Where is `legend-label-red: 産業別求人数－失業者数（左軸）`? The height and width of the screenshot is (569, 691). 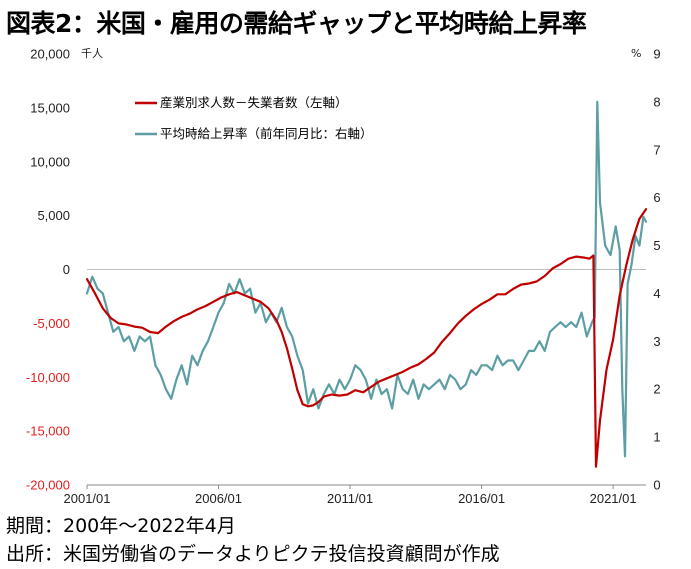
legend-label-red: 産業別求人数－失業者数（左軸） is located at coordinates (254, 102).